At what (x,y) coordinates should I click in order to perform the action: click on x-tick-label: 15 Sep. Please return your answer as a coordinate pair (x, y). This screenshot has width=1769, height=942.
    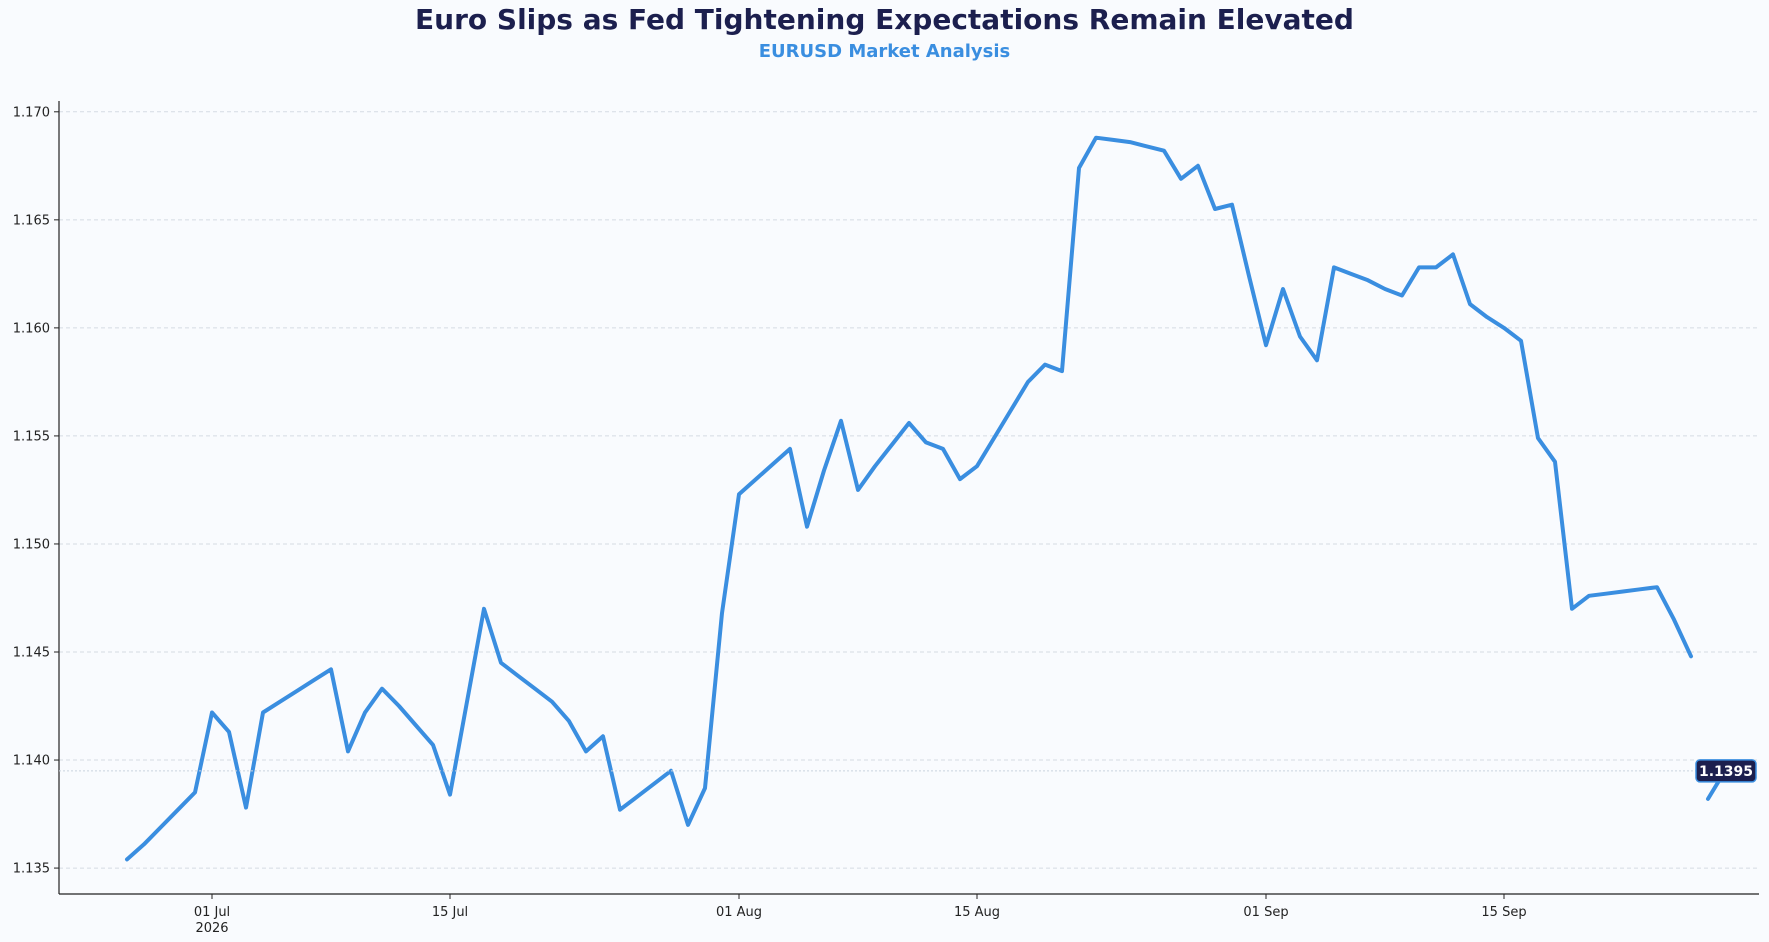
    Looking at the image, I should click on (1503, 912).